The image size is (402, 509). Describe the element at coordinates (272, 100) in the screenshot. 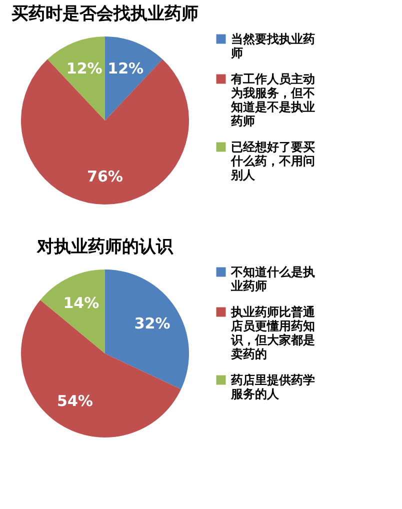

I see `legend-label: 有工作人员主动为我服务，但不知道是不是执业药师` at that location.